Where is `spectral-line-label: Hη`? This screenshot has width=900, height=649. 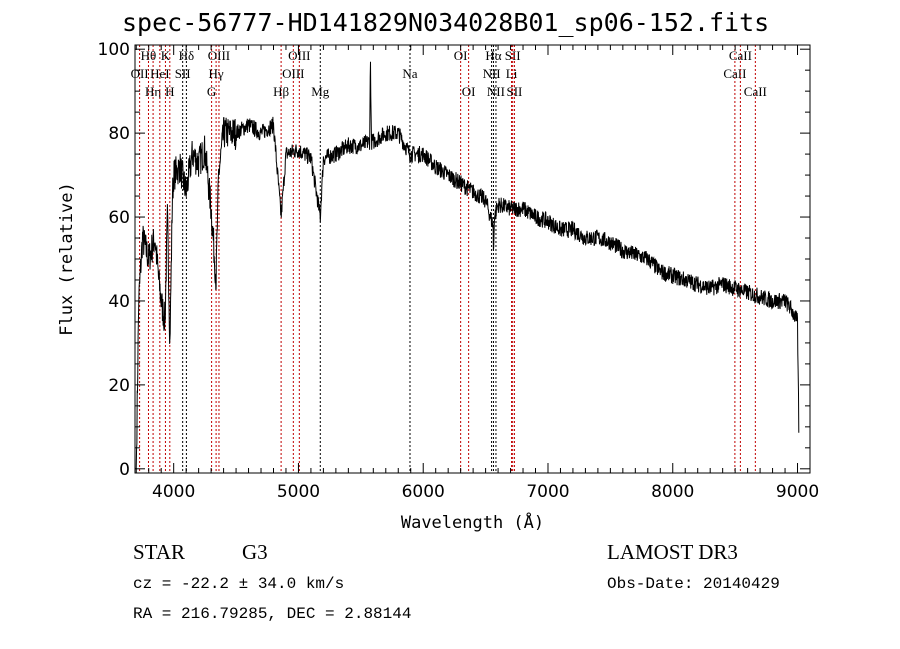 spectral-line-label: Hη is located at coordinates (153, 91).